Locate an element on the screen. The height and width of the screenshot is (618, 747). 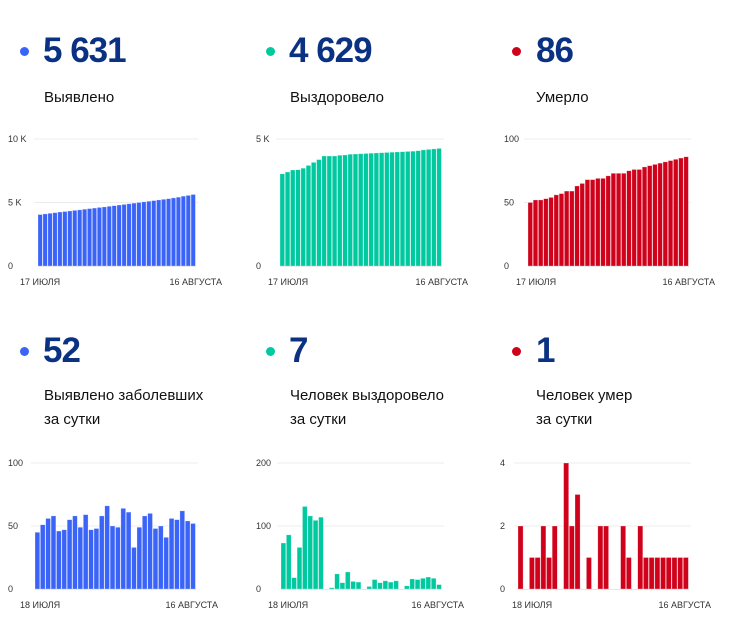
deaths-label: Умерло is located at coordinates (562, 97).